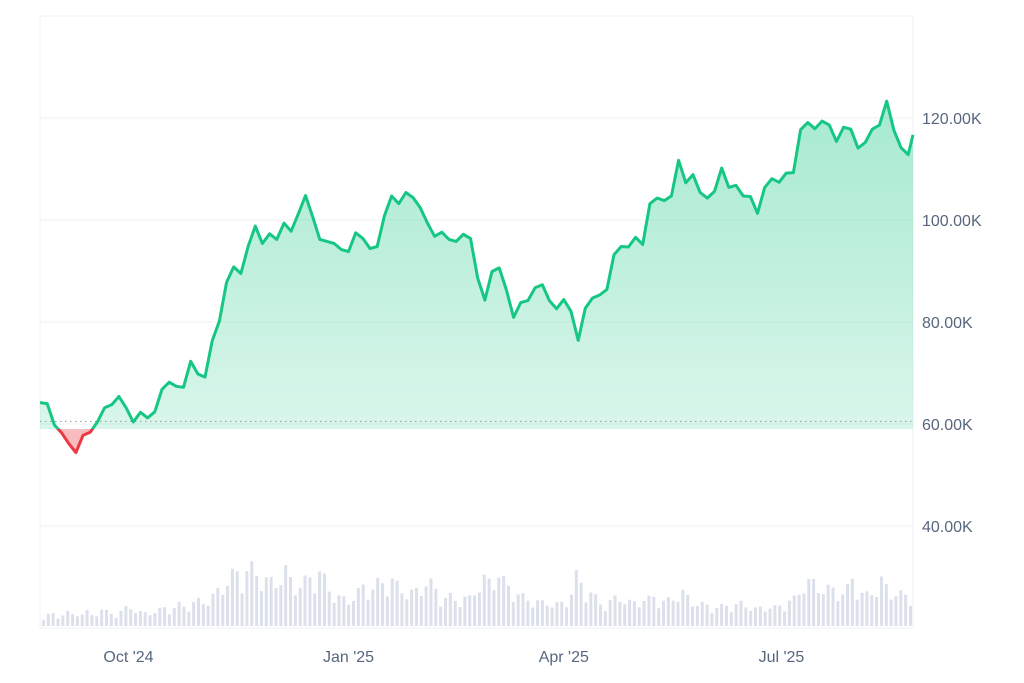 The width and height of the screenshot is (1024, 683). Describe the element at coordinates (952, 119) in the screenshot. I see `y-tick-label: 120.00K` at that location.